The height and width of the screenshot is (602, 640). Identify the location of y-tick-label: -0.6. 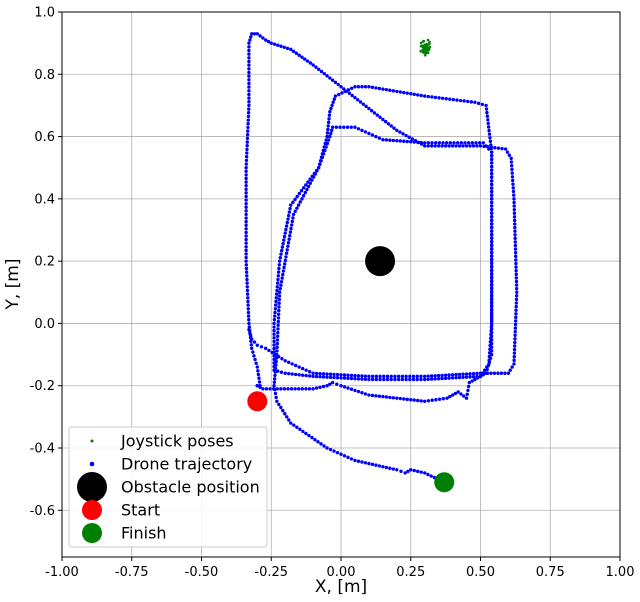
(42, 511).